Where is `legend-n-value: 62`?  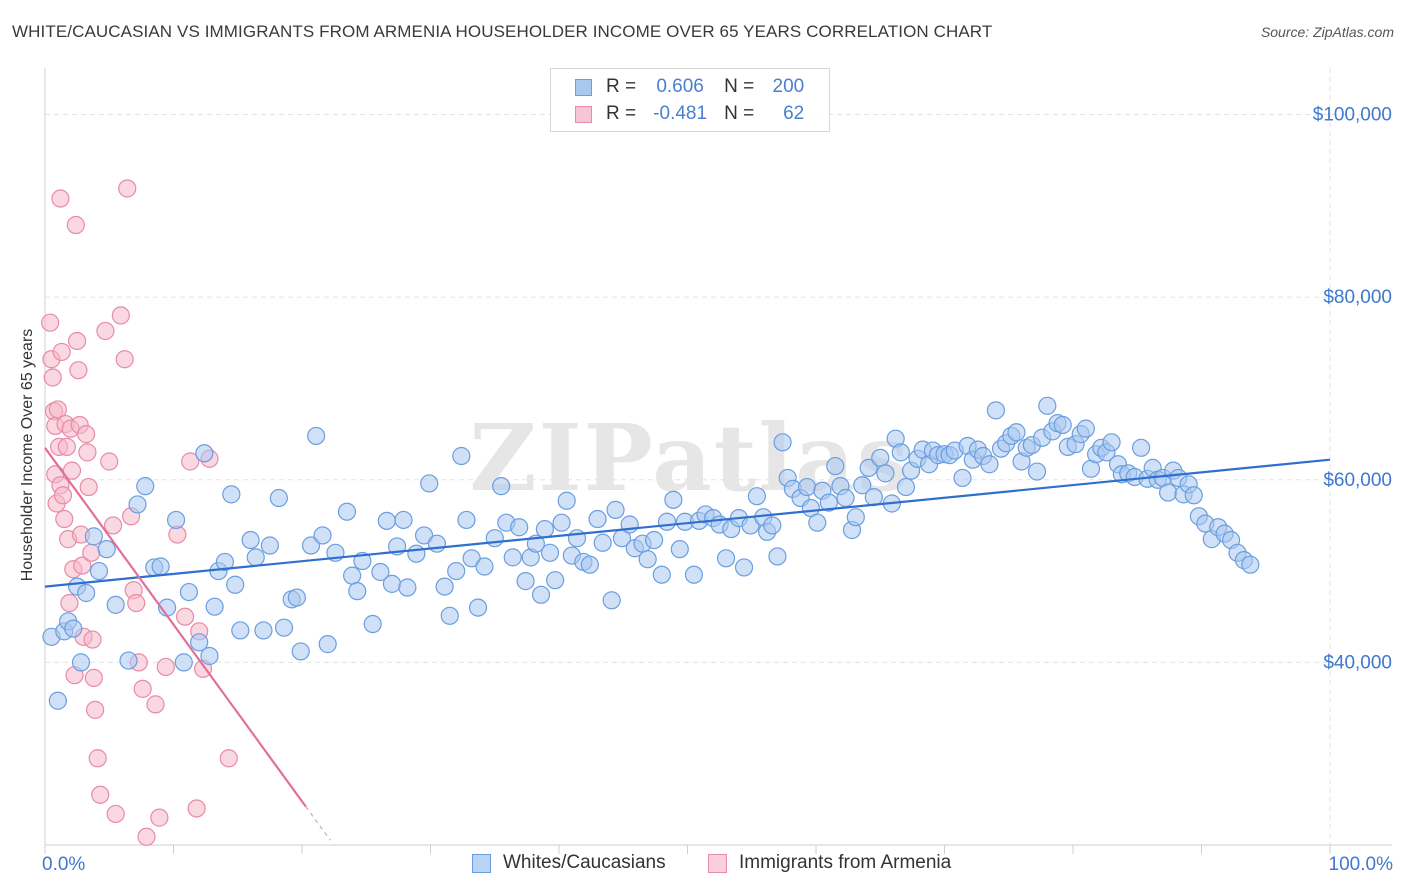 legend-n-value: 62 is located at coordinates (794, 113).